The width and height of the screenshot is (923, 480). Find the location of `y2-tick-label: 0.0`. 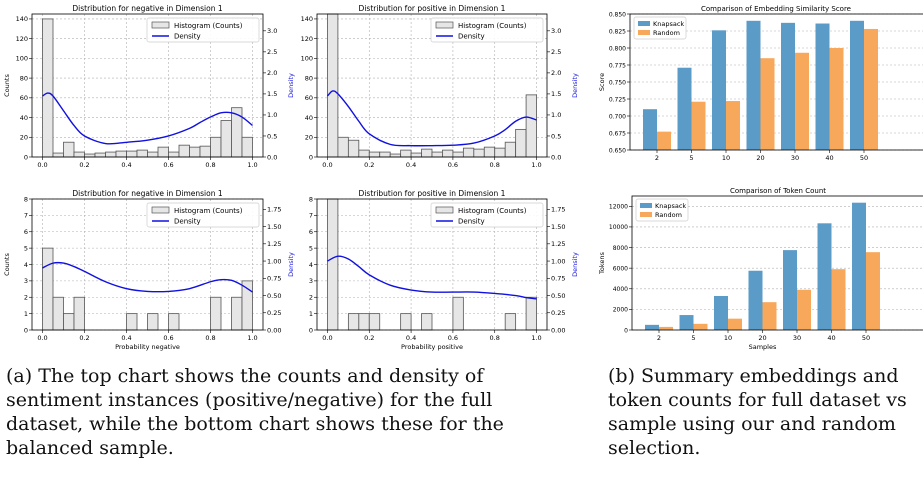

y2-tick-label: 0.0 is located at coordinates (272, 157).